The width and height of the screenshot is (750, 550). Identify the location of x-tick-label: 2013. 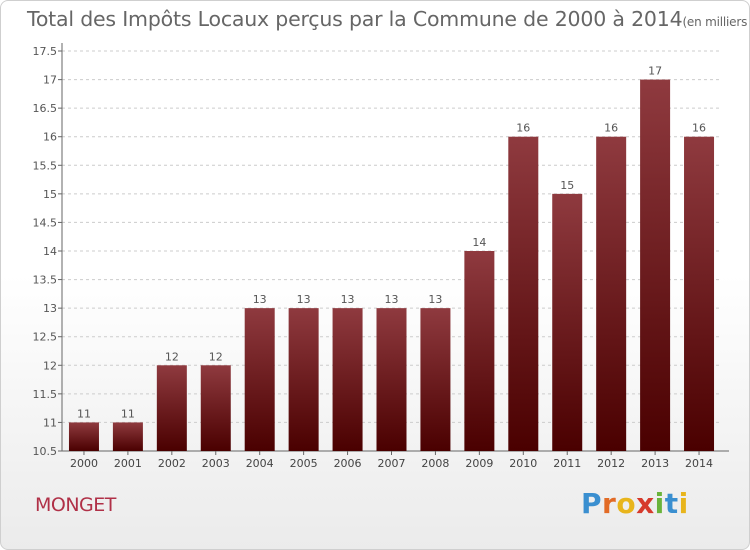
(655, 463).